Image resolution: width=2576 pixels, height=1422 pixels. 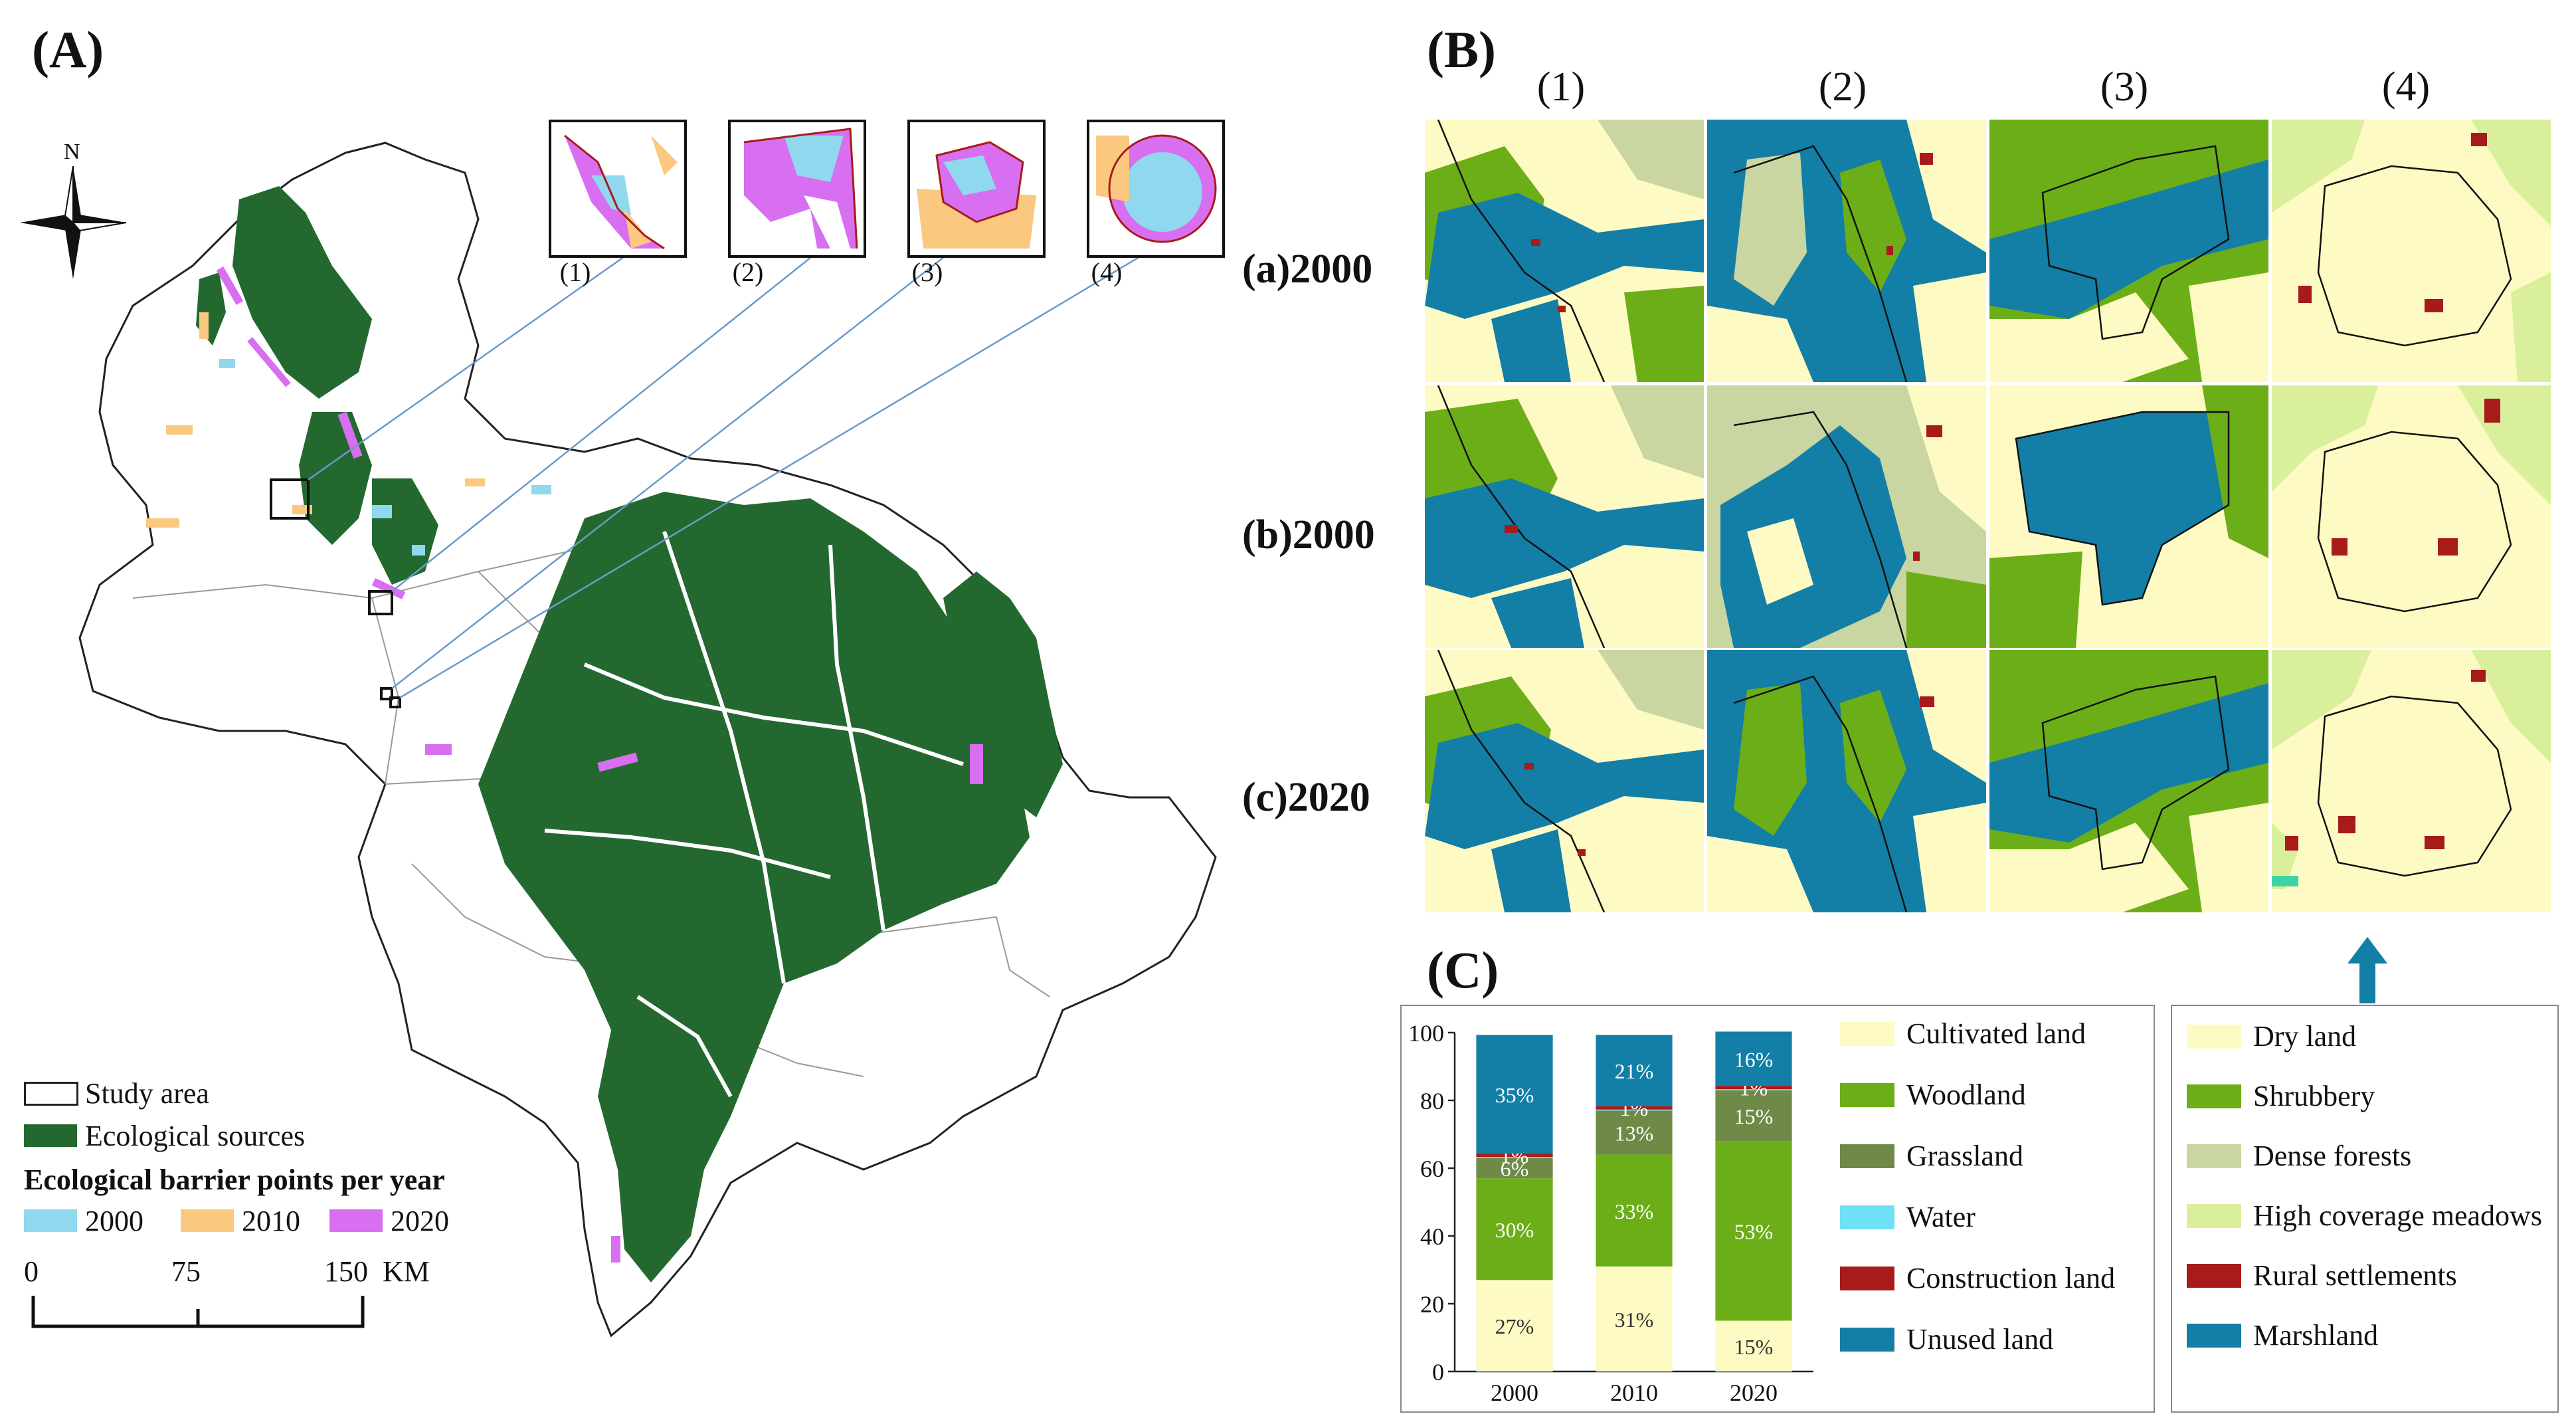 I want to click on year-2020-label: 2020, so click(x=420, y=1221).